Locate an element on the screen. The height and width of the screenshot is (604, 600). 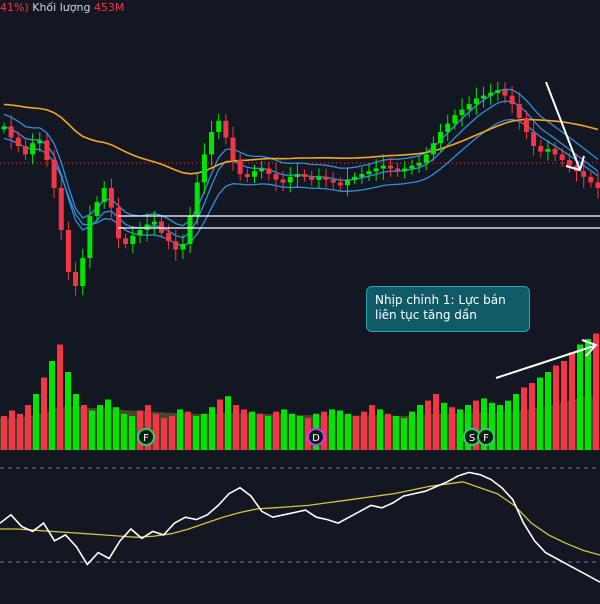
annotation-callout: Nhịp chỉnh 1: Lực bán liên tục tăng dần is located at coordinates (448, 309).